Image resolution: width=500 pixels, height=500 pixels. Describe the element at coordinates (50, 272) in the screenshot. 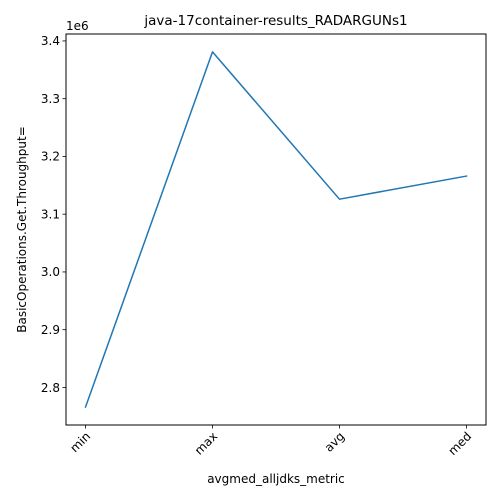

I see `y-tick-label: 3.0` at that location.